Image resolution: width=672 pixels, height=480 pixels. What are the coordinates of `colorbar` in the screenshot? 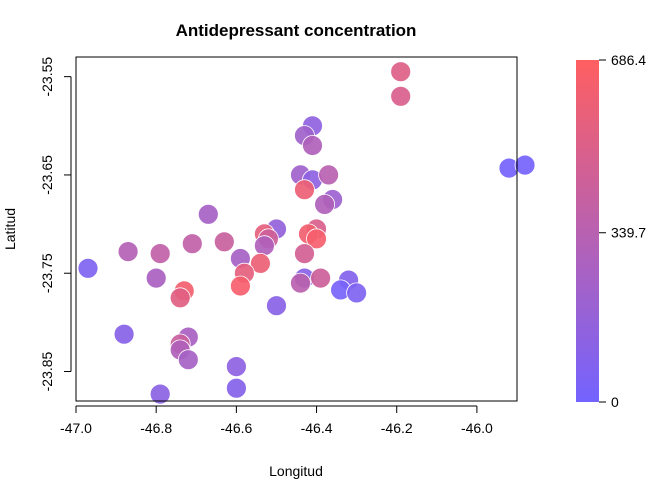 It's located at (587, 231).